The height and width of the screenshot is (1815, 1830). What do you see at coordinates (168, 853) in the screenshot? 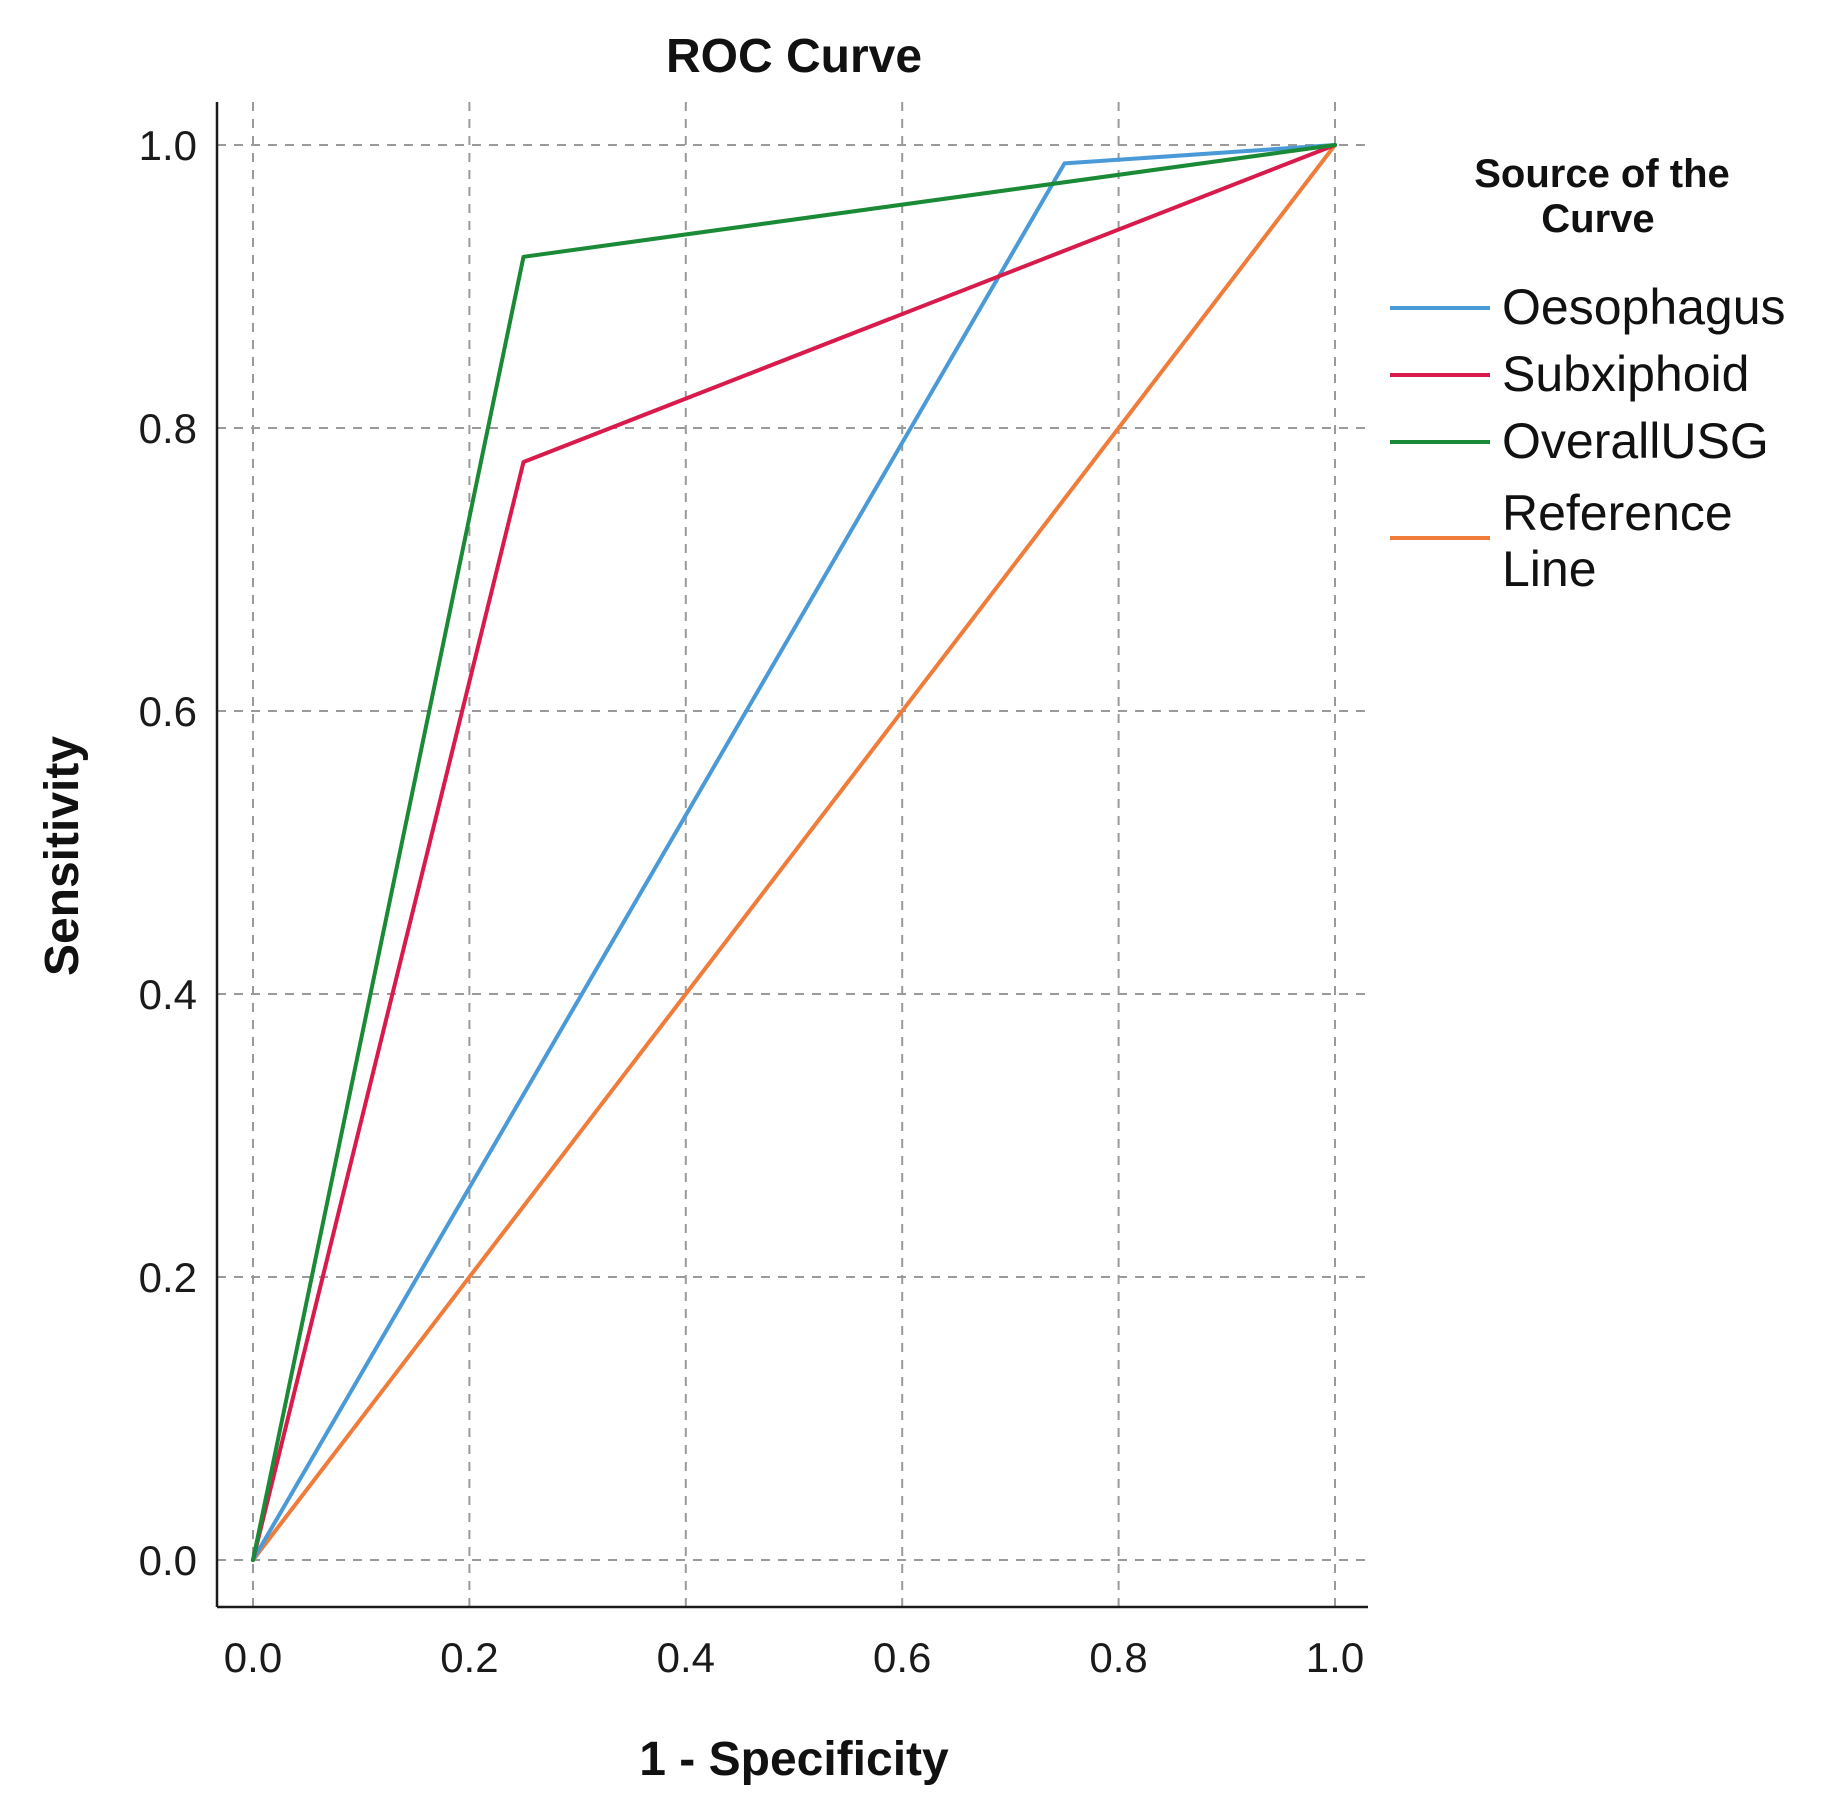
I see `y-tick-labels: 0.0 0.2 0.4 0.6 0.8 1.0` at bounding box center [168, 853].